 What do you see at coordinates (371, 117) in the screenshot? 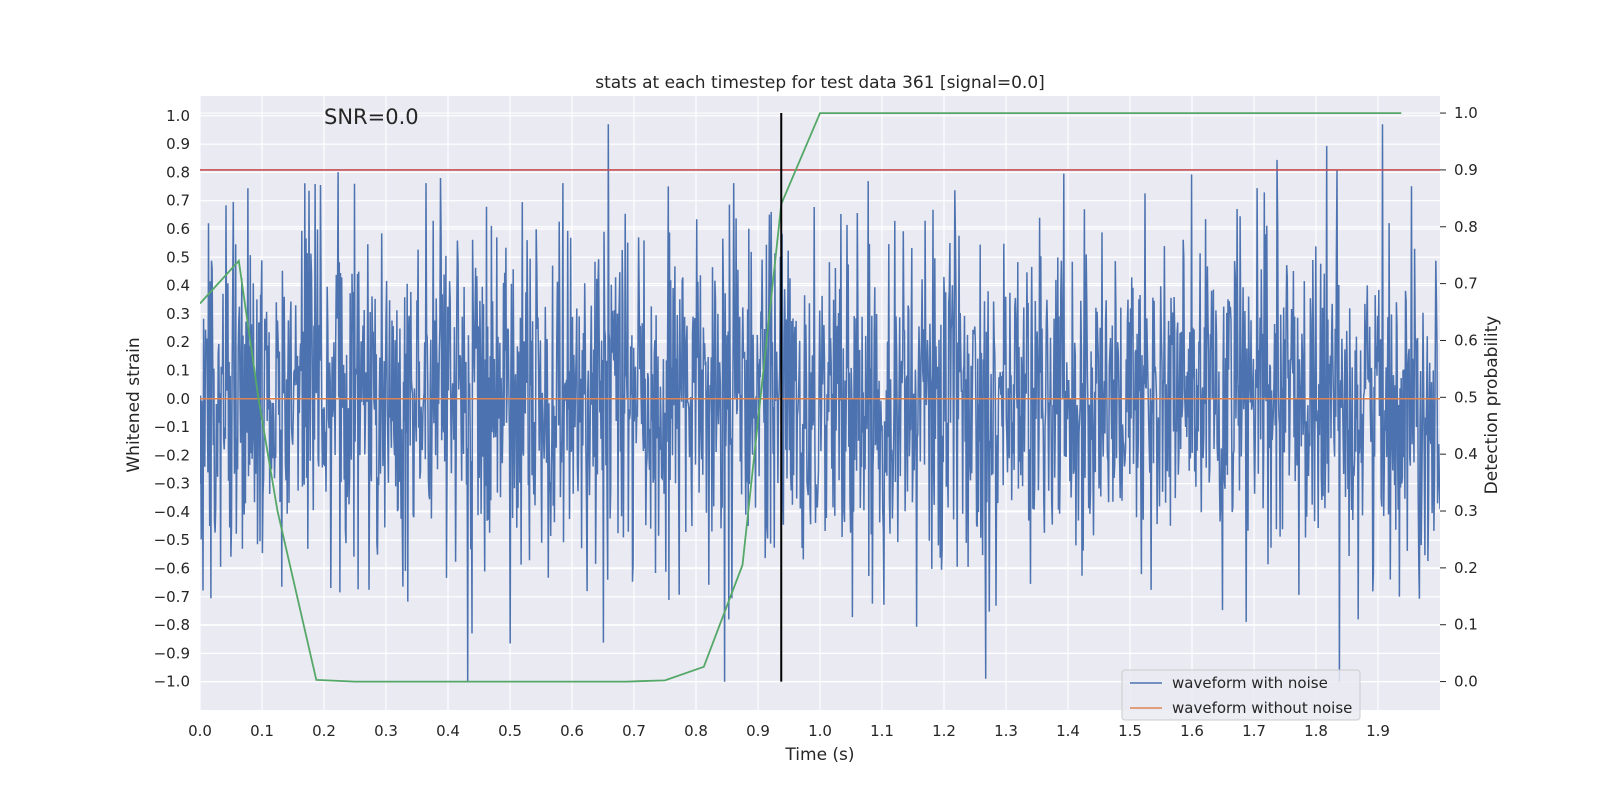
I see `snr-annotation: SNR=0.0` at bounding box center [371, 117].